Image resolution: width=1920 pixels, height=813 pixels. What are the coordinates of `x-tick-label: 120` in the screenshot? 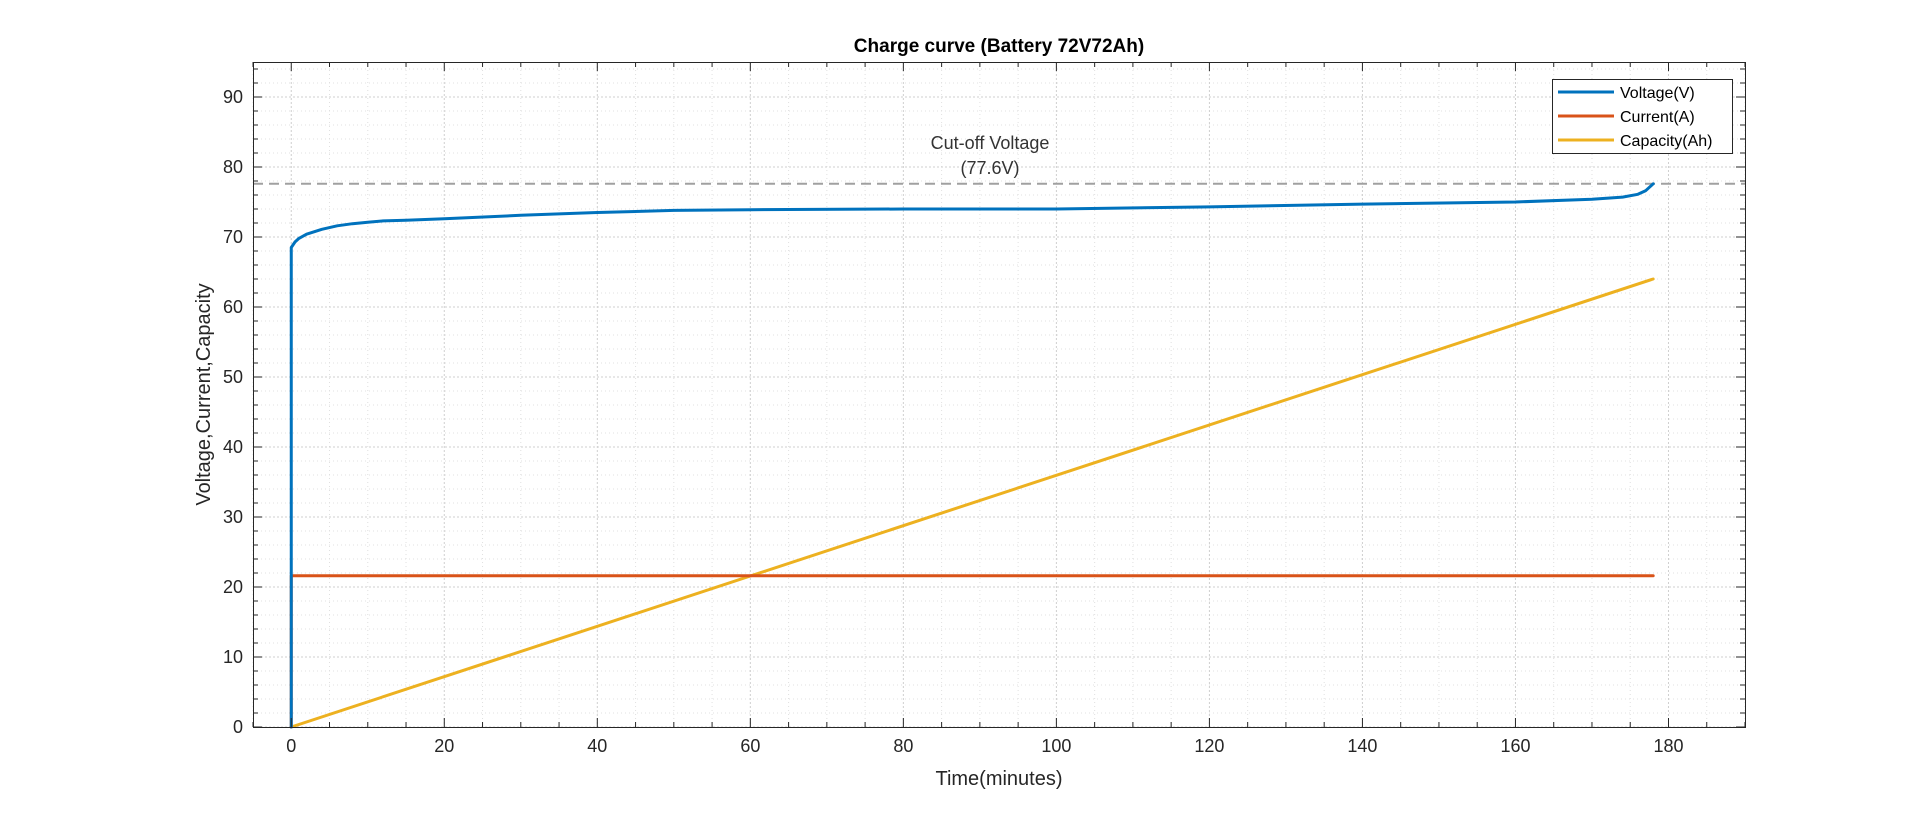 It's located at (1209, 746).